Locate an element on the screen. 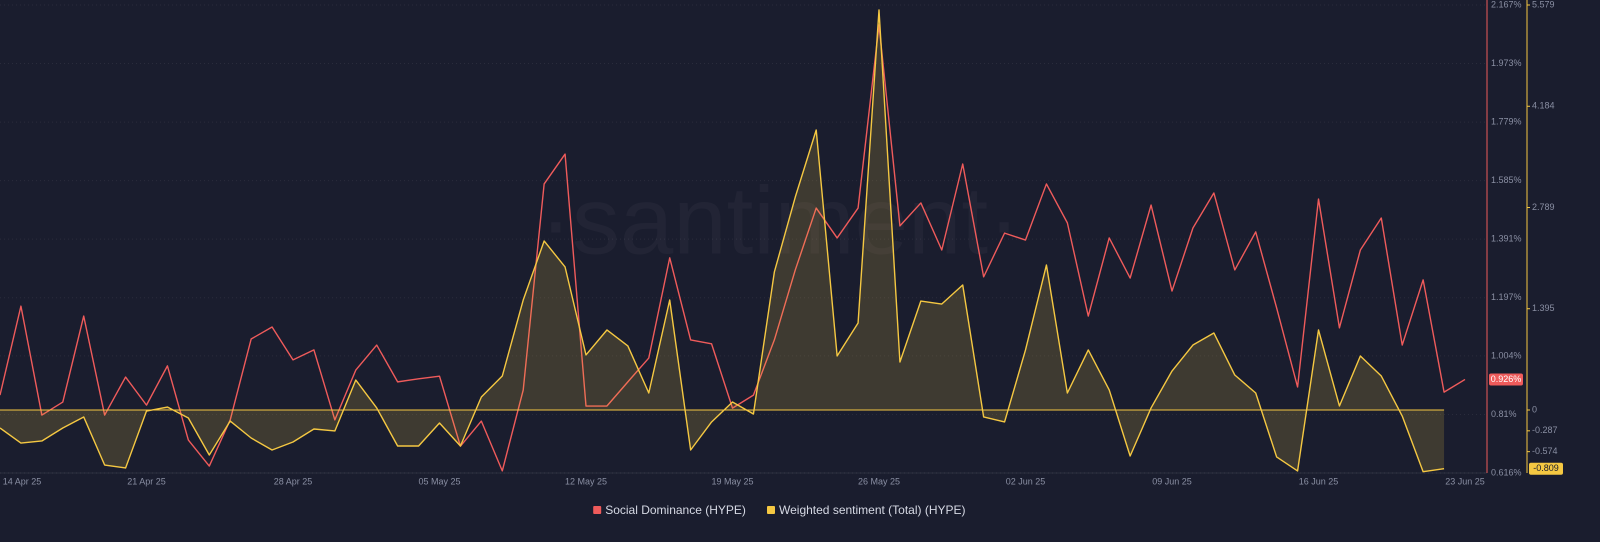 The width and height of the screenshot is (1600, 542). y-tick-label: 0.81% is located at coordinates (1504, 414).